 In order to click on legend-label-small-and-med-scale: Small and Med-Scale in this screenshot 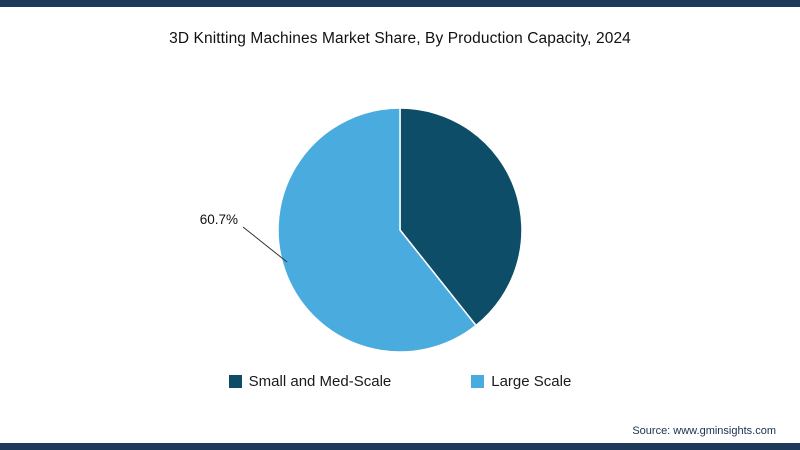, I will do `click(320, 381)`.